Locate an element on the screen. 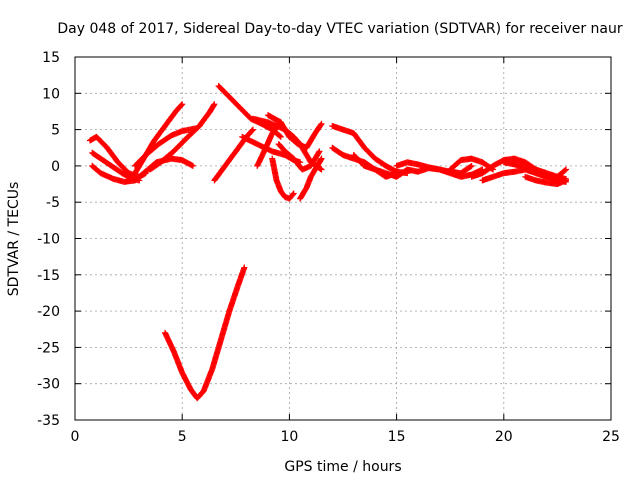  y-tick-label-5: 5 is located at coordinates (55, 131).